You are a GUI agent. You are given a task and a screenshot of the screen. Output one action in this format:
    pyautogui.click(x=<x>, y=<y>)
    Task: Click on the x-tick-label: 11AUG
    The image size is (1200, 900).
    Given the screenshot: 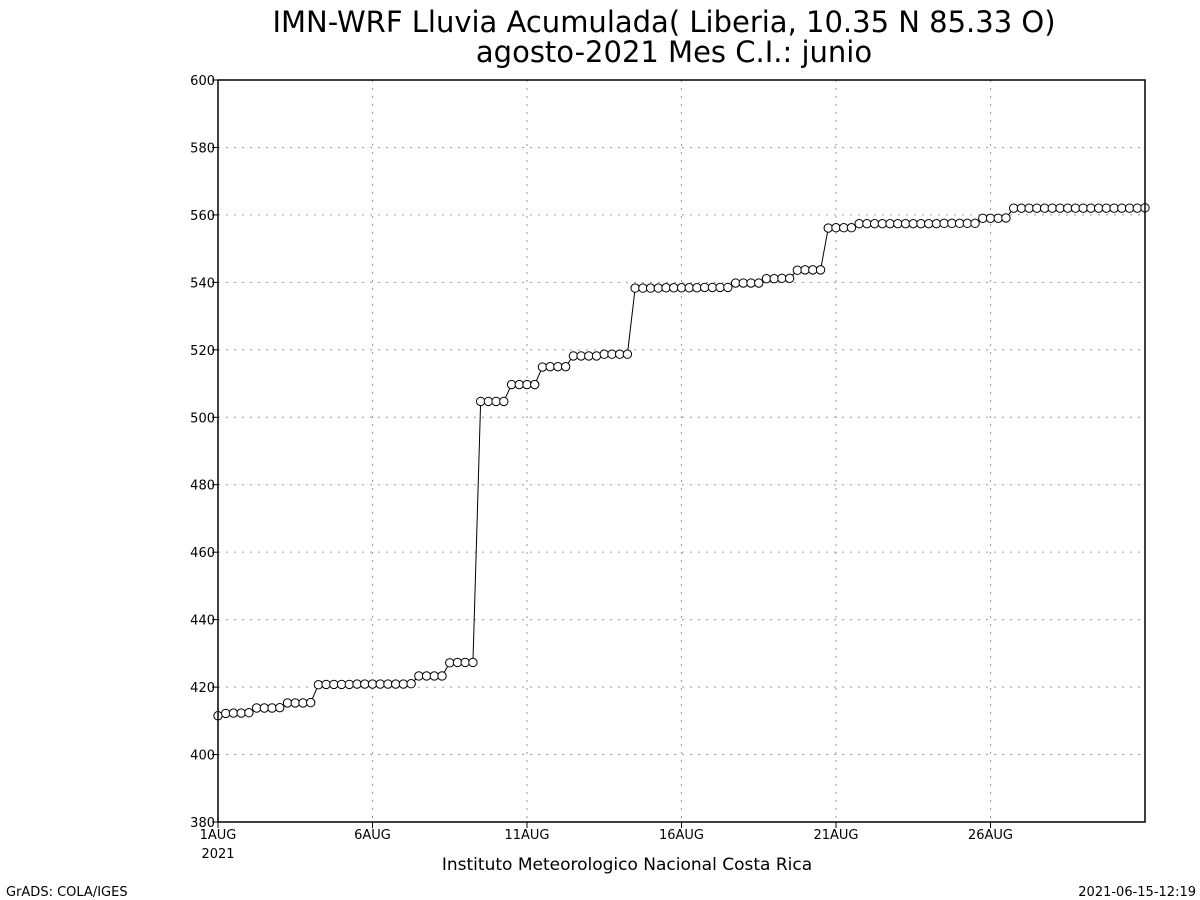 What is the action you would take?
    pyautogui.click(x=526, y=835)
    